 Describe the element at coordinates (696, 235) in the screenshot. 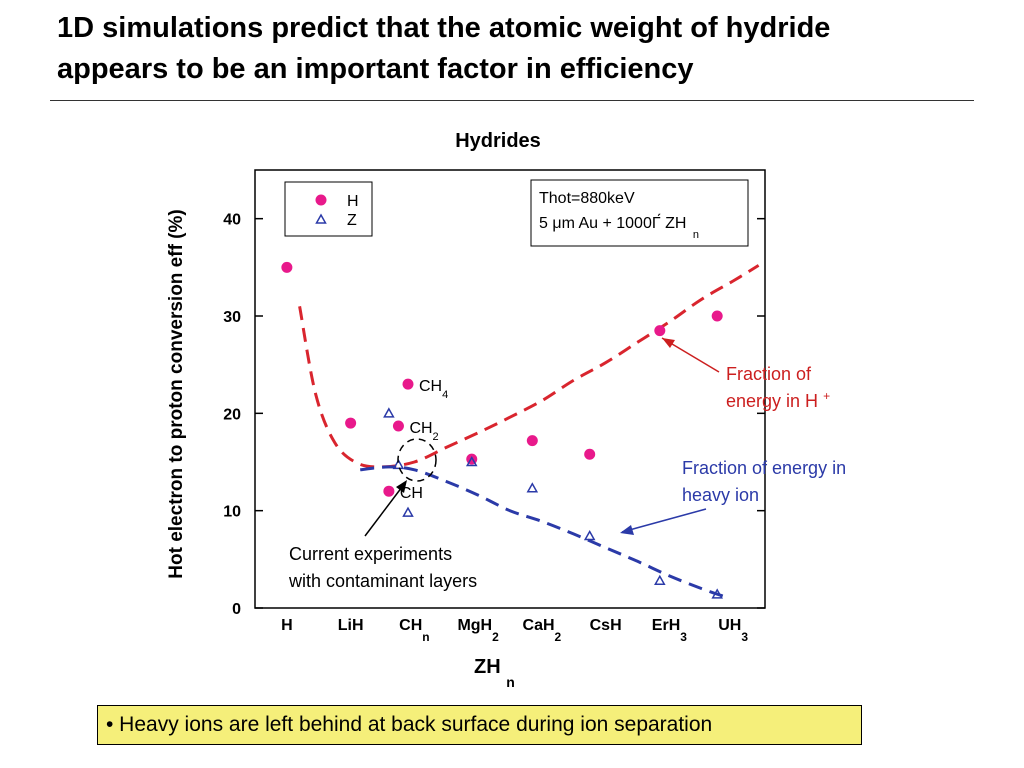

I see `parameters-line-2-sub: n` at that location.